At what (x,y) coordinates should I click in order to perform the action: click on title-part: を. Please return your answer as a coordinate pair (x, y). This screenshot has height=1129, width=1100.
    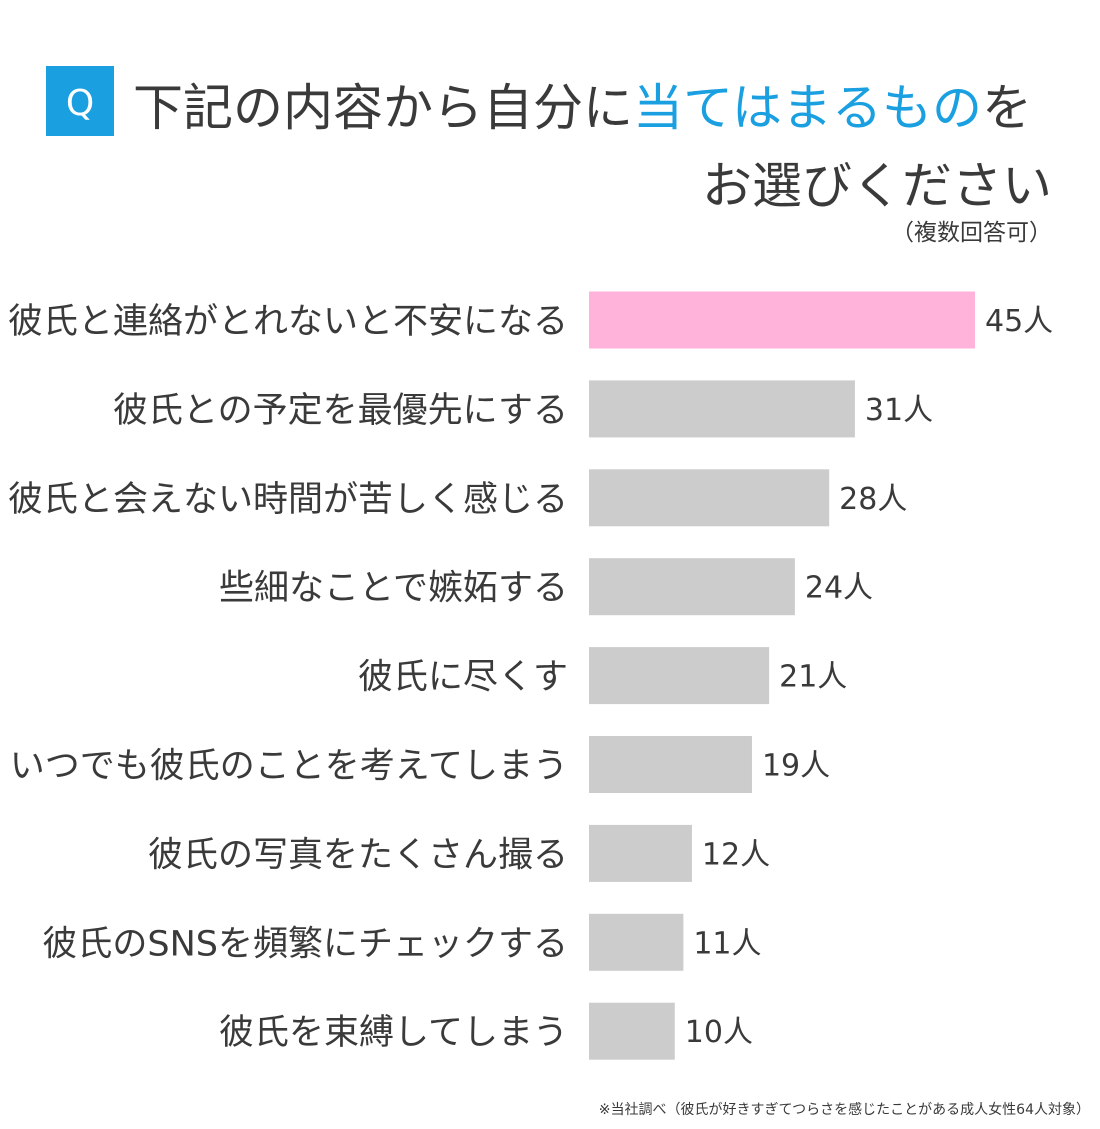
    Looking at the image, I should click on (1007, 108).